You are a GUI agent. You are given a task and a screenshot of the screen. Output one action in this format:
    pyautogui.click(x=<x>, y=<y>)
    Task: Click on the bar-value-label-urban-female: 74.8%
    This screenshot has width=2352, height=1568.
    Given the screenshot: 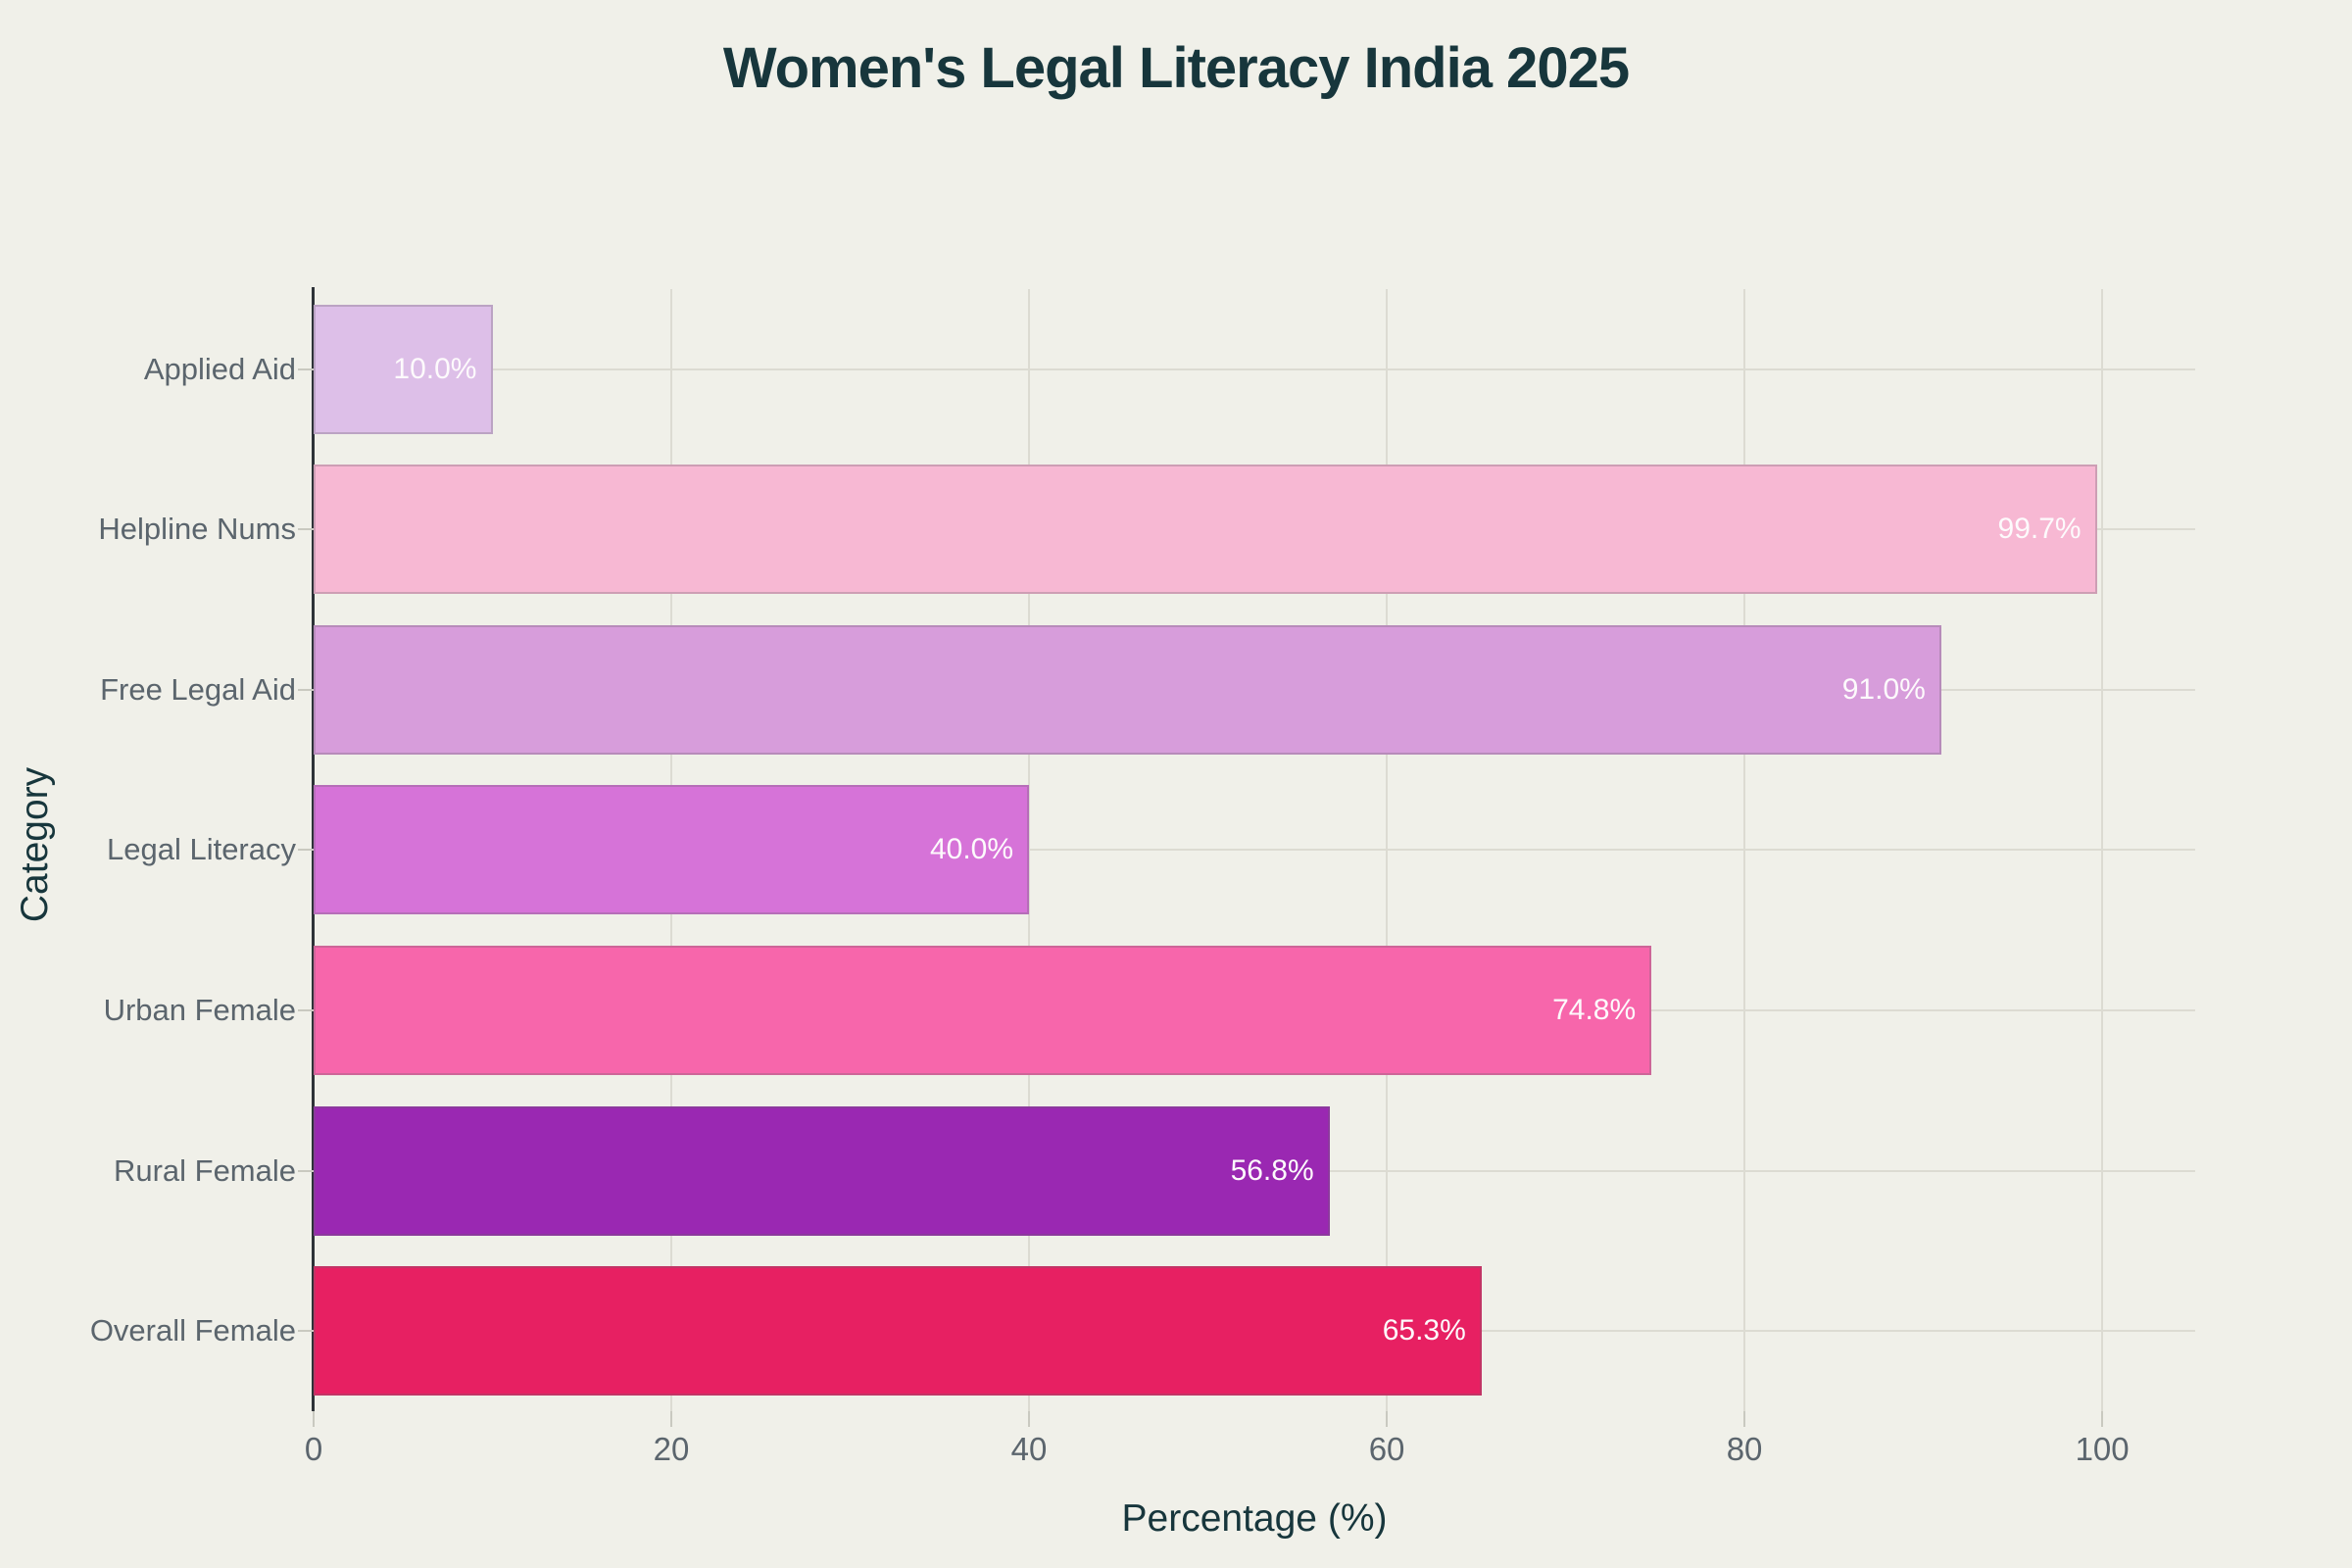 What is the action you would take?
    pyautogui.click(x=1594, y=1010)
    